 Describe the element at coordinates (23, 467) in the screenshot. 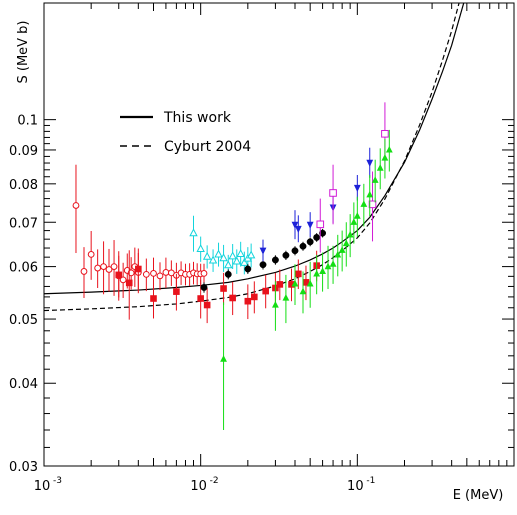

I see `y-tick-label: 0.03` at that location.